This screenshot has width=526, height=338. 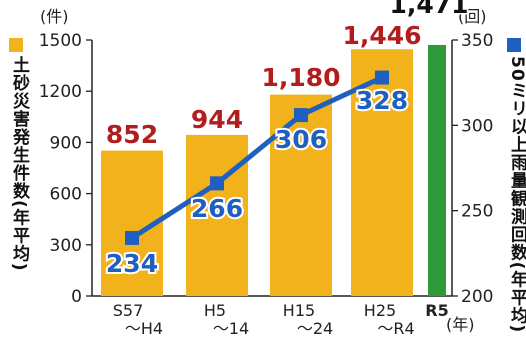 I want to click on right-axis-title: 50ミリ以上雨量観測回数(年平均), so click(x=516, y=195).